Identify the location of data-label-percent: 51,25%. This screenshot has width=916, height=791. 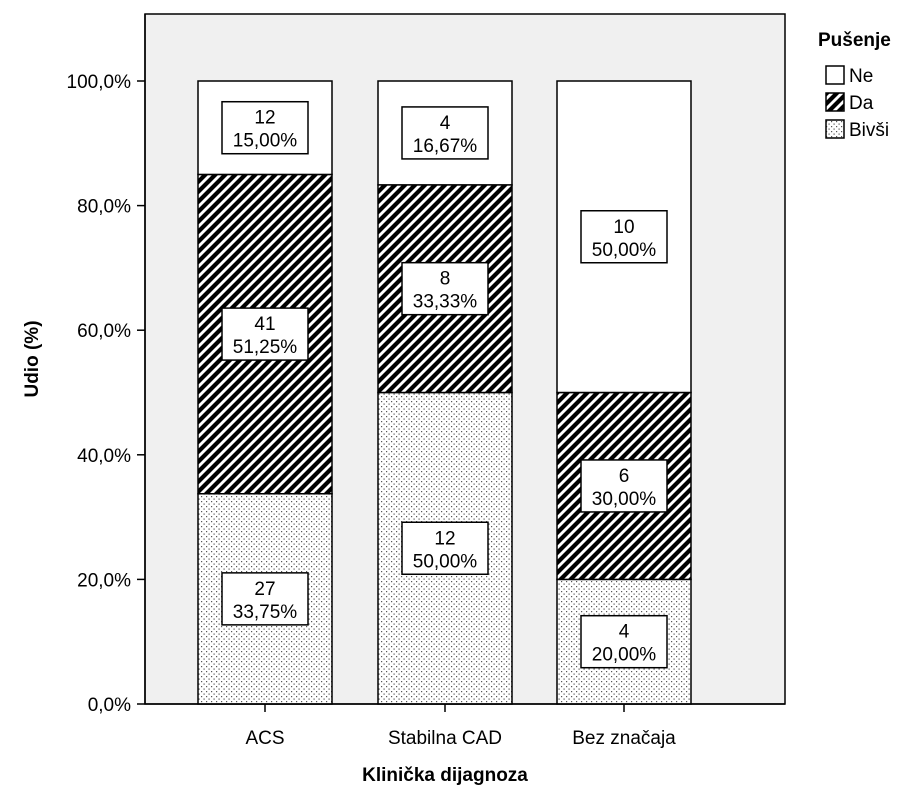
(265, 347).